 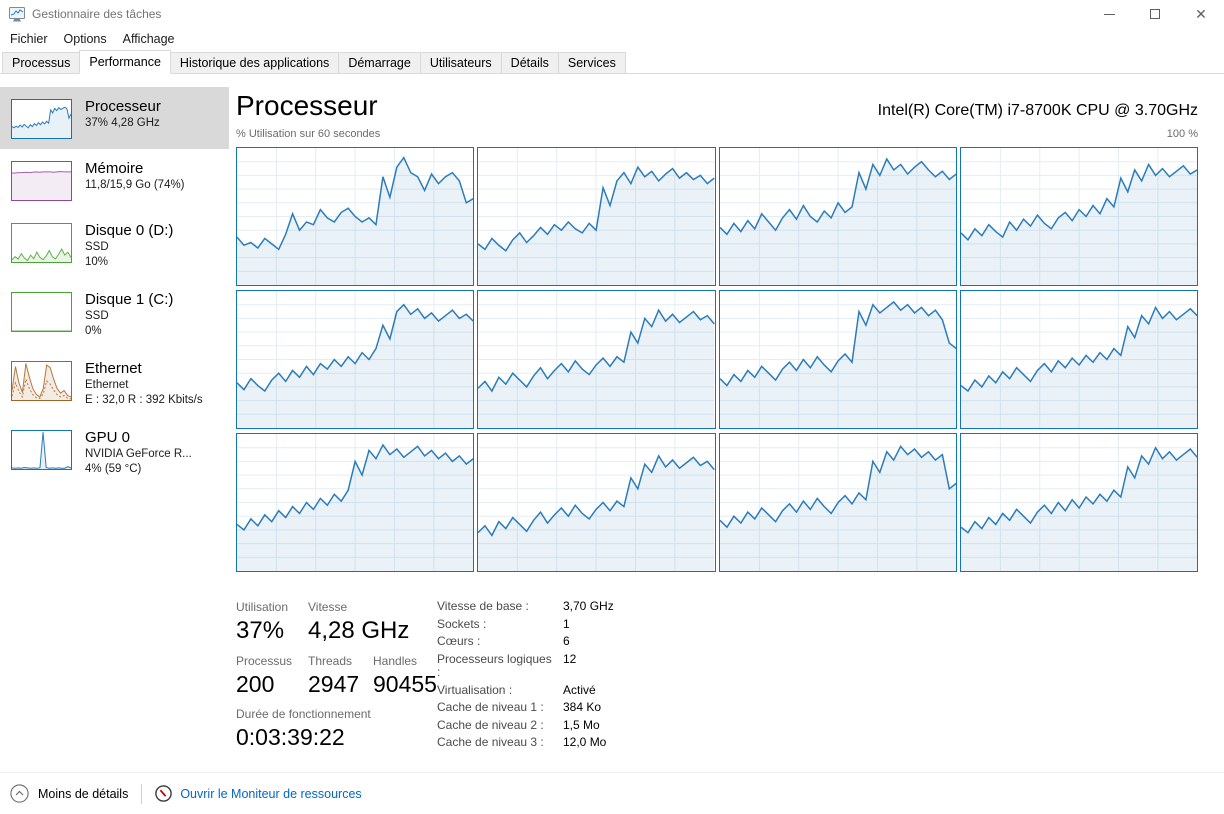 What do you see at coordinates (334, 684) in the screenshot?
I see `stat-value: 2947` at bounding box center [334, 684].